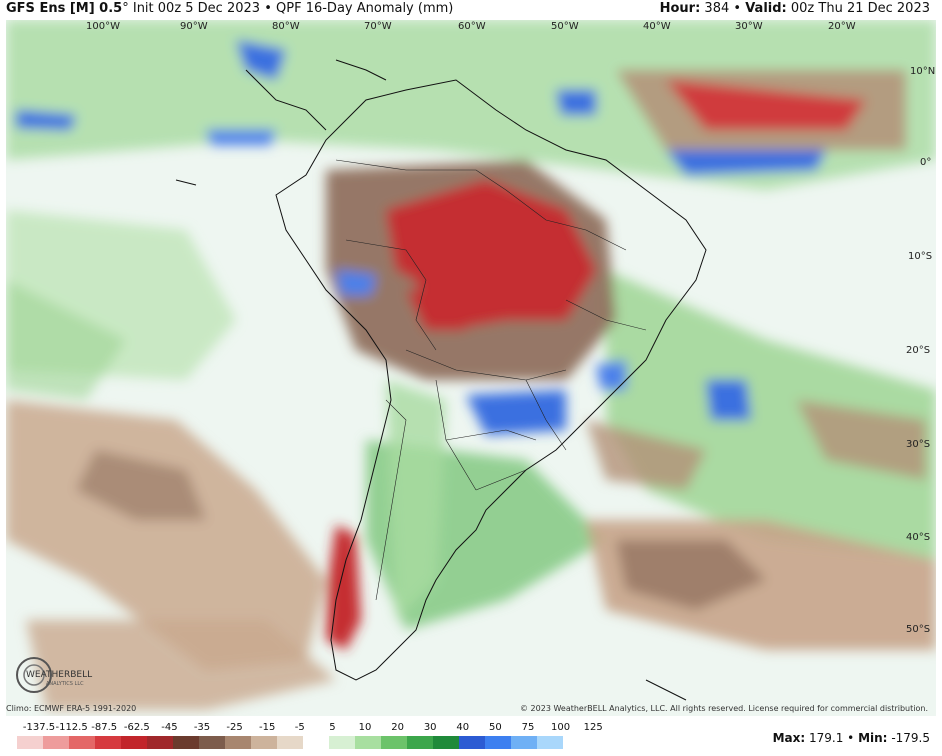  I want to click on lon-label: 80°W, so click(286, 26).